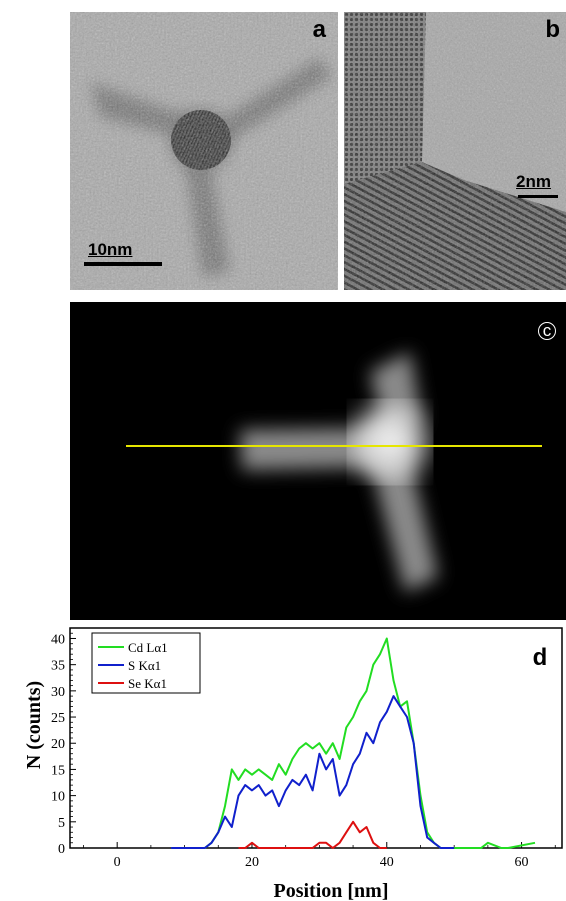  I want to click on y-tick-label: 0, so click(61, 849).